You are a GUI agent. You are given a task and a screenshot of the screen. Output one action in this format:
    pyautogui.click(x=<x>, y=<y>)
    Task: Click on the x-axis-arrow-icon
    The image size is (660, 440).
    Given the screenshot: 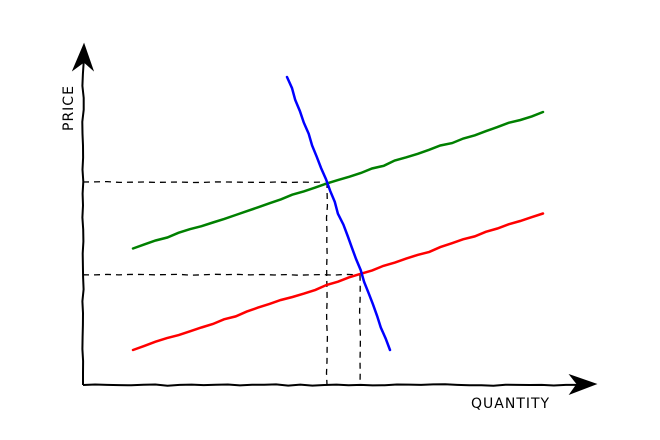 What is the action you would take?
    pyautogui.click(x=583, y=384)
    